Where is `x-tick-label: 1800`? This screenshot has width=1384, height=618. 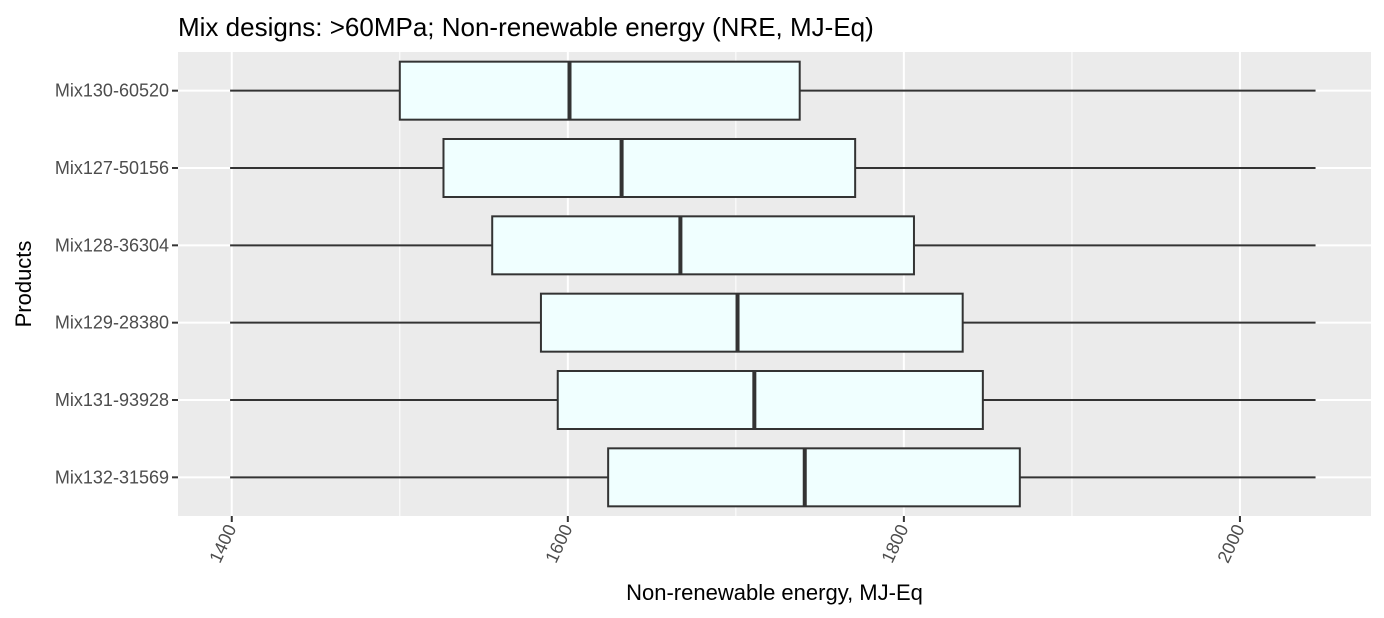
x-tick-label: 1800 is located at coordinates (894, 543).